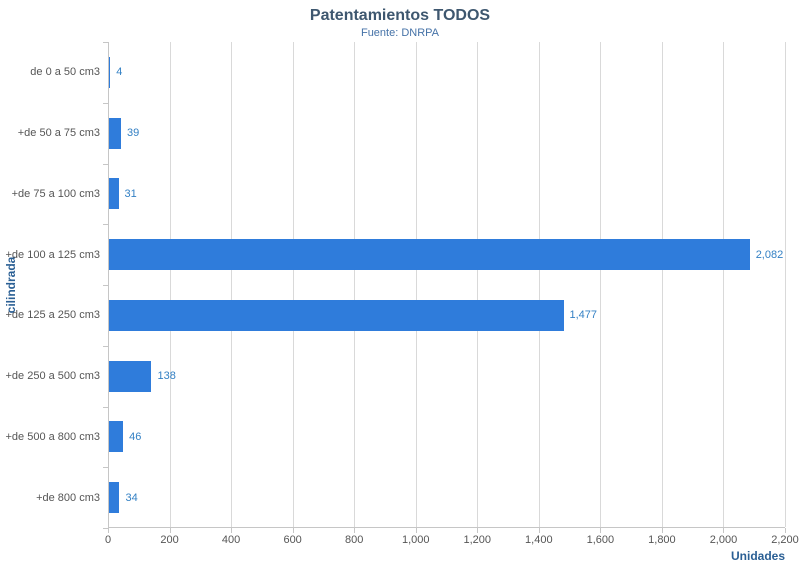 This screenshot has width=800, height=571. What do you see at coordinates (68, 497) in the screenshot?
I see `category-label: +de 800 cm3` at bounding box center [68, 497].